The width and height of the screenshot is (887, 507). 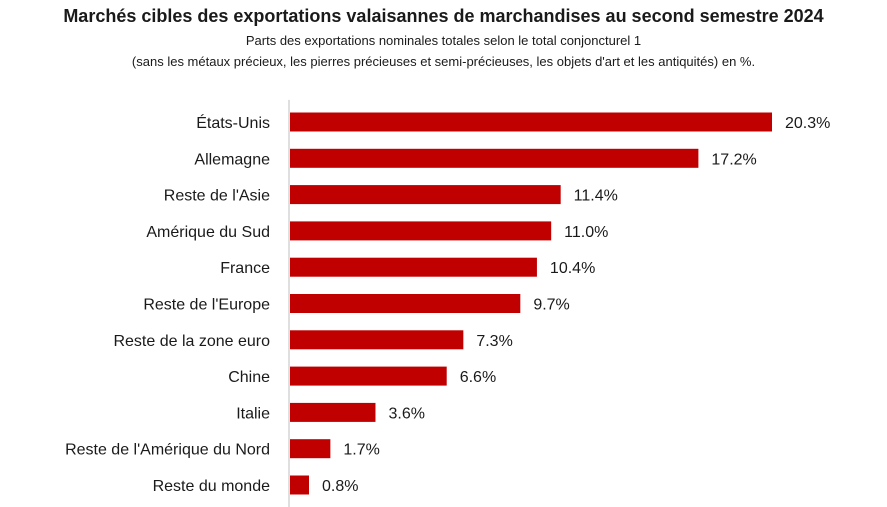 I want to click on category-label: Amérique du Sud, so click(x=208, y=232).